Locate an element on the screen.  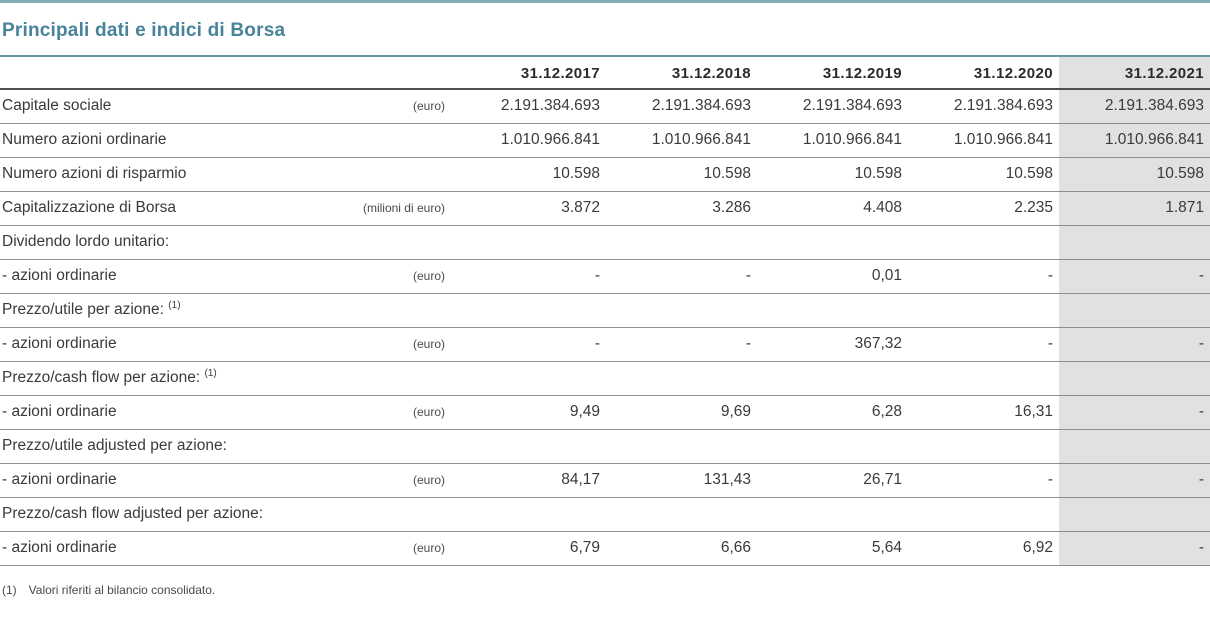
table-row: Dividendo lordo unitario: is located at coordinates (605, 242).